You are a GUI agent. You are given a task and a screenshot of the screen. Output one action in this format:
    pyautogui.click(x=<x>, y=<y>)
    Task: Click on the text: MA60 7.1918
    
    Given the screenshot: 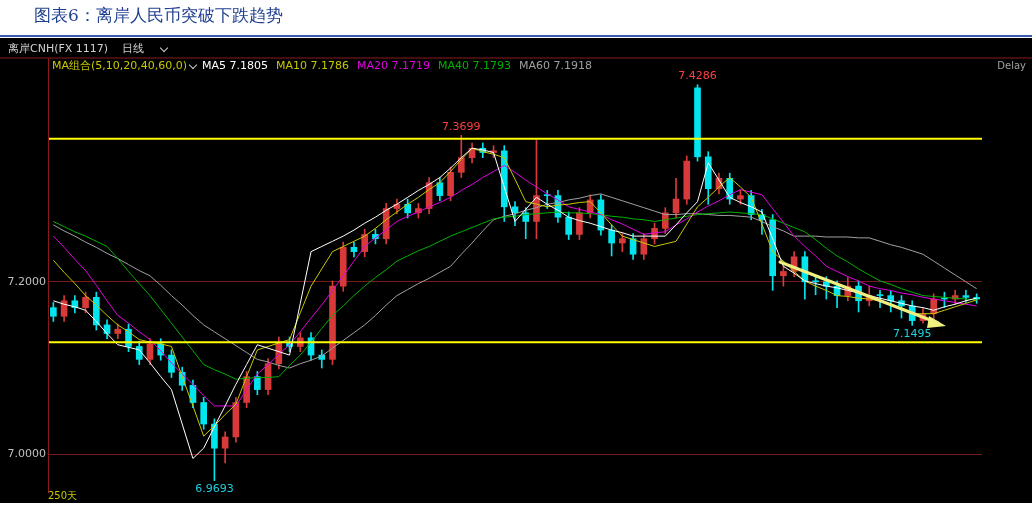 What is the action you would take?
    pyautogui.click(x=556, y=65)
    